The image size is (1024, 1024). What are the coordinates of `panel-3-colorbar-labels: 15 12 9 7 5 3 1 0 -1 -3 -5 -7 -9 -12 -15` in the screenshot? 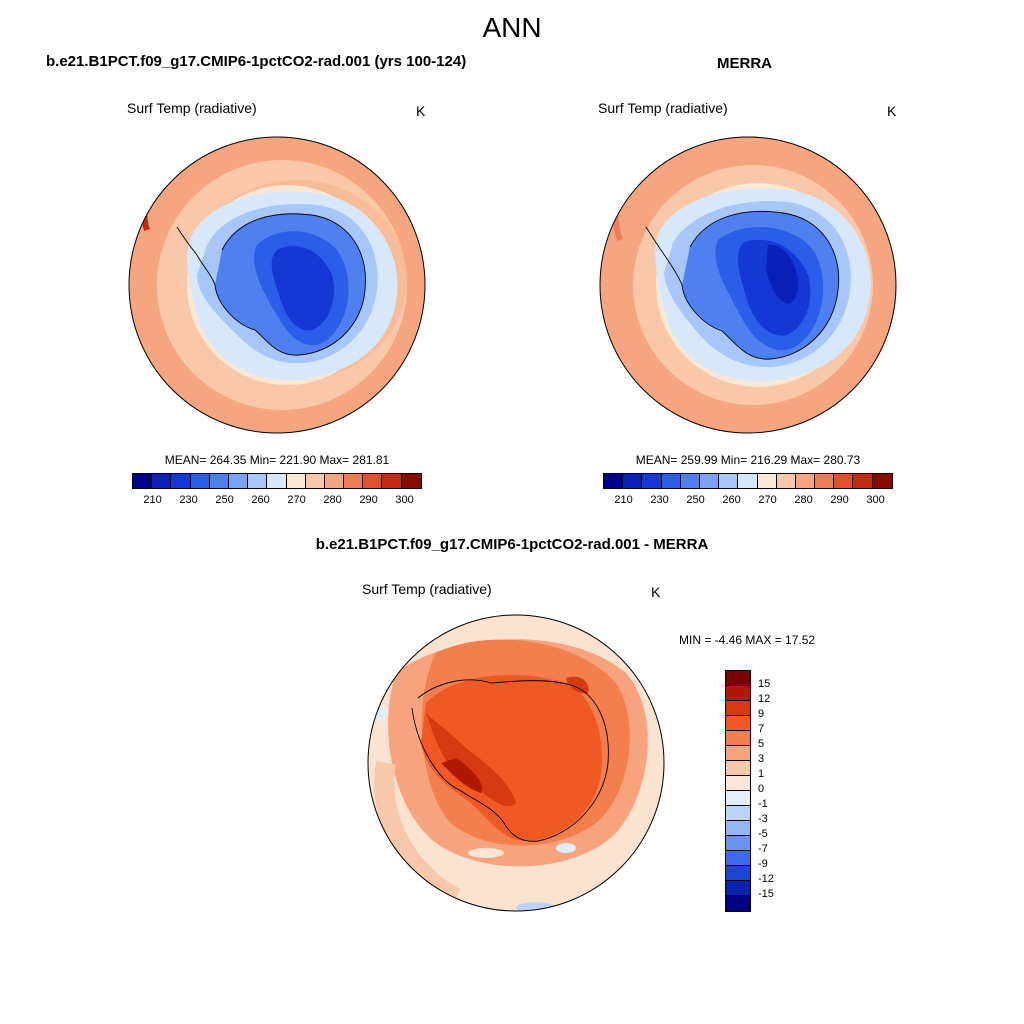 It's located at (778, 790).